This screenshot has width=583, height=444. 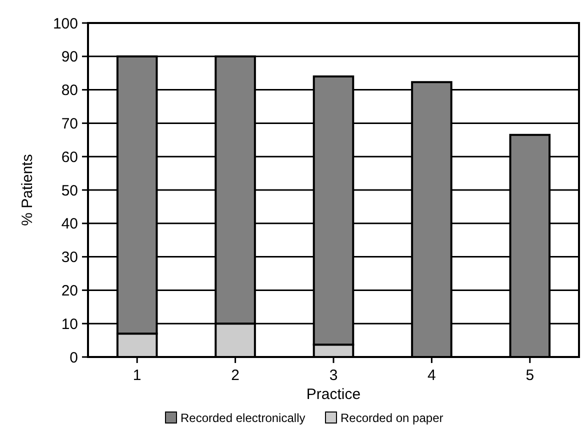 What do you see at coordinates (69, 91) in the screenshot?
I see `y-tick-label: 80` at bounding box center [69, 91].